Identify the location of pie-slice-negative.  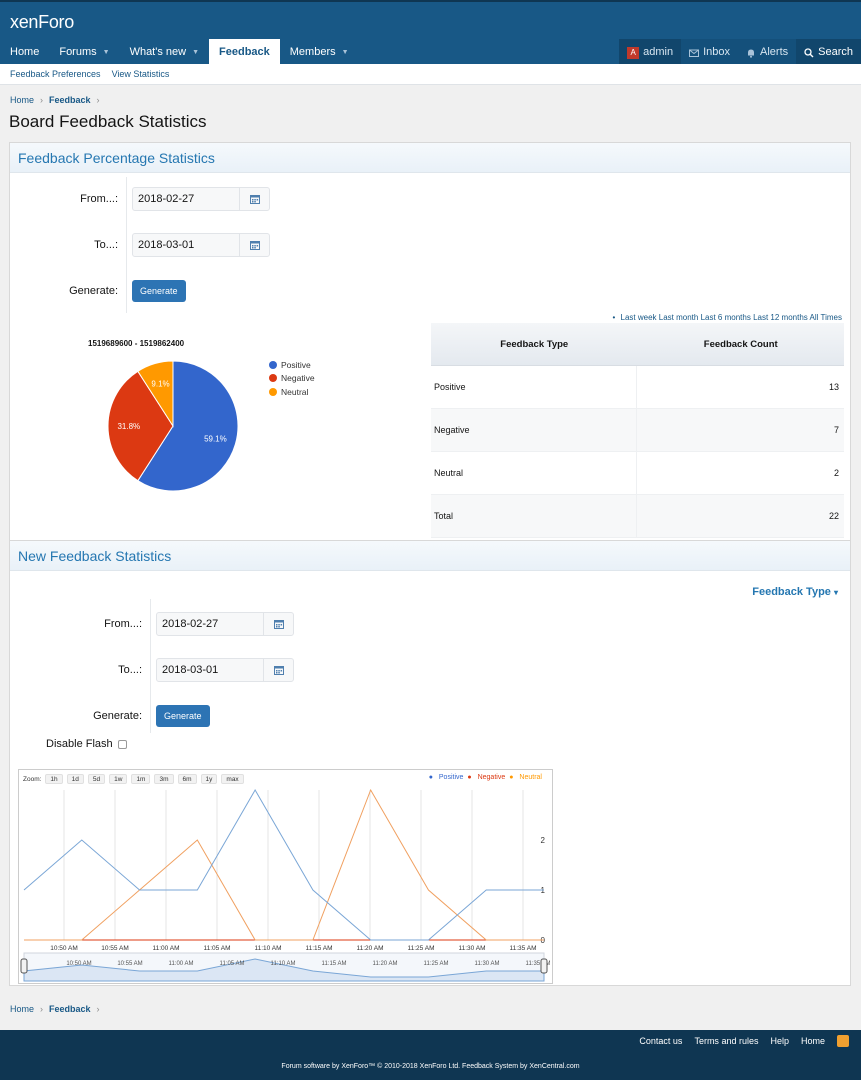
(140, 426).